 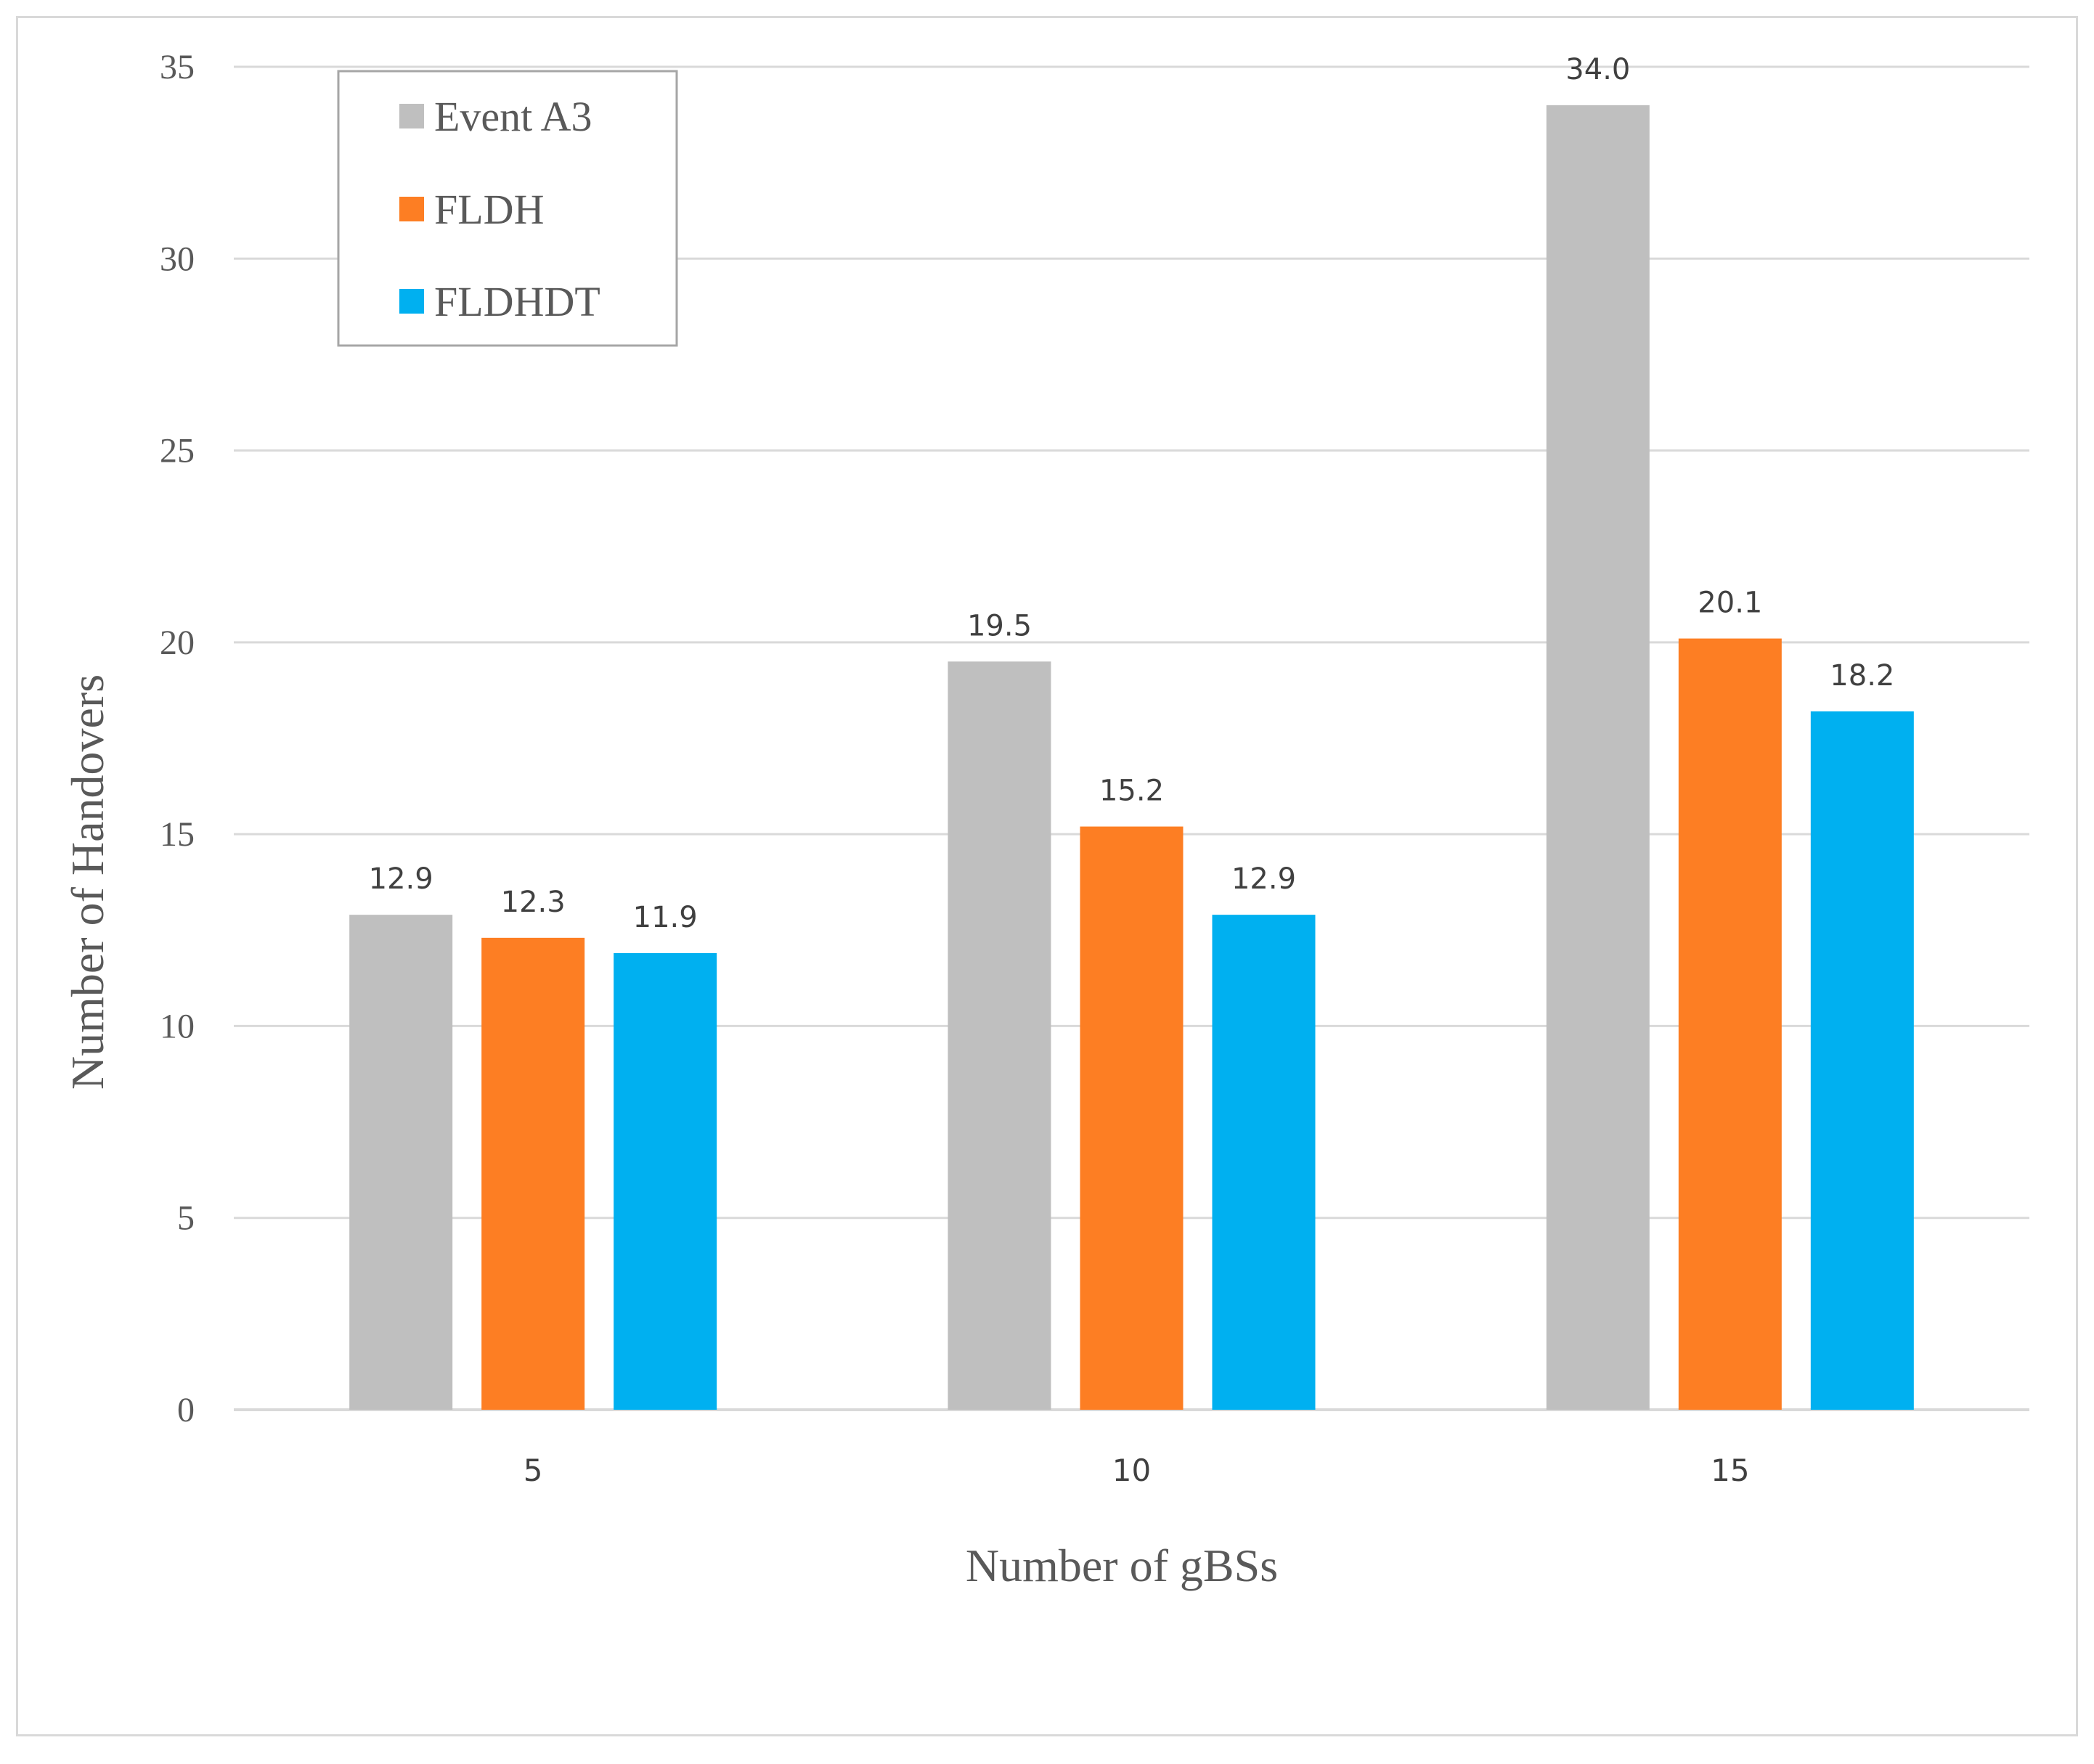 What do you see at coordinates (177, 835) in the screenshot?
I see `y-tick-label: 15` at bounding box center [177, 835].